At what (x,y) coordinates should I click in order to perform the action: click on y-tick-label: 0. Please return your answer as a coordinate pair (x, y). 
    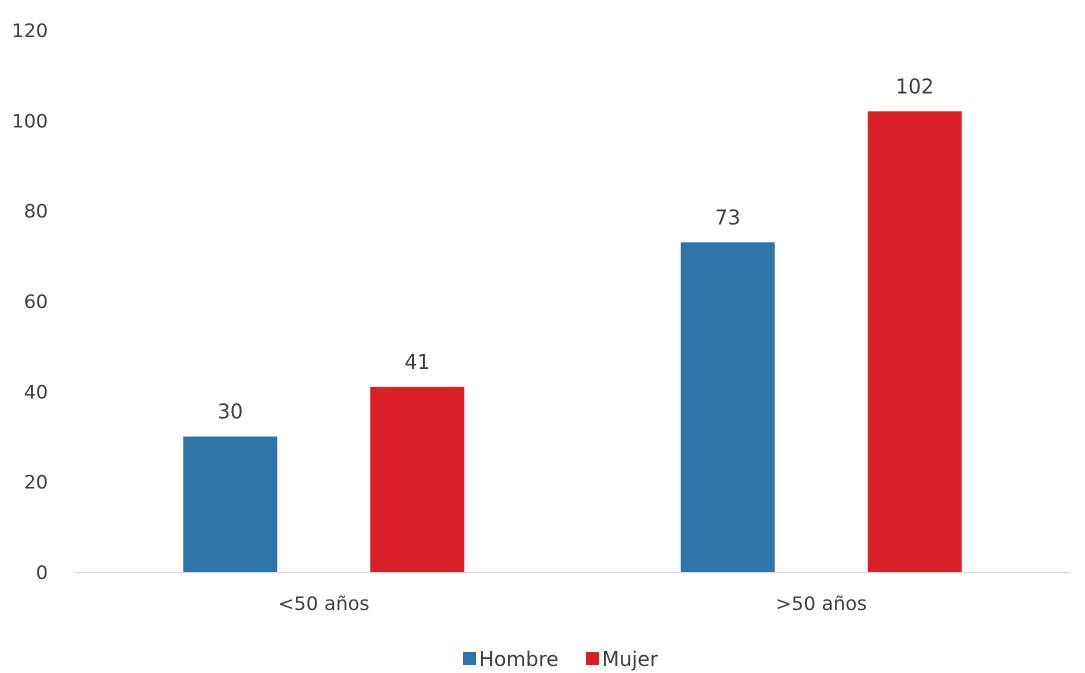
    Looking at the image, I should click on (42, 573).